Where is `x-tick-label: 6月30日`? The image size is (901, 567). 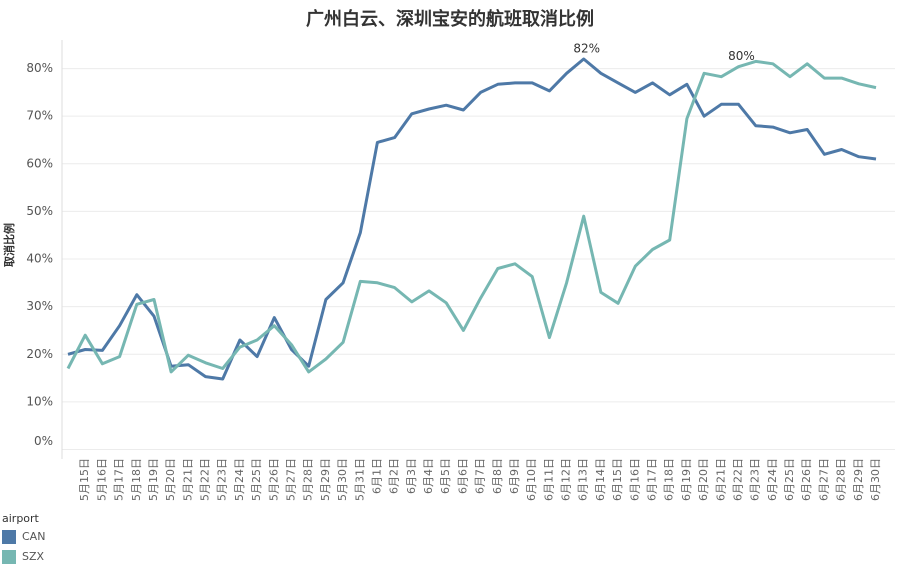 x-tick-label: 6月30日 is located at coordinates (875, 479).